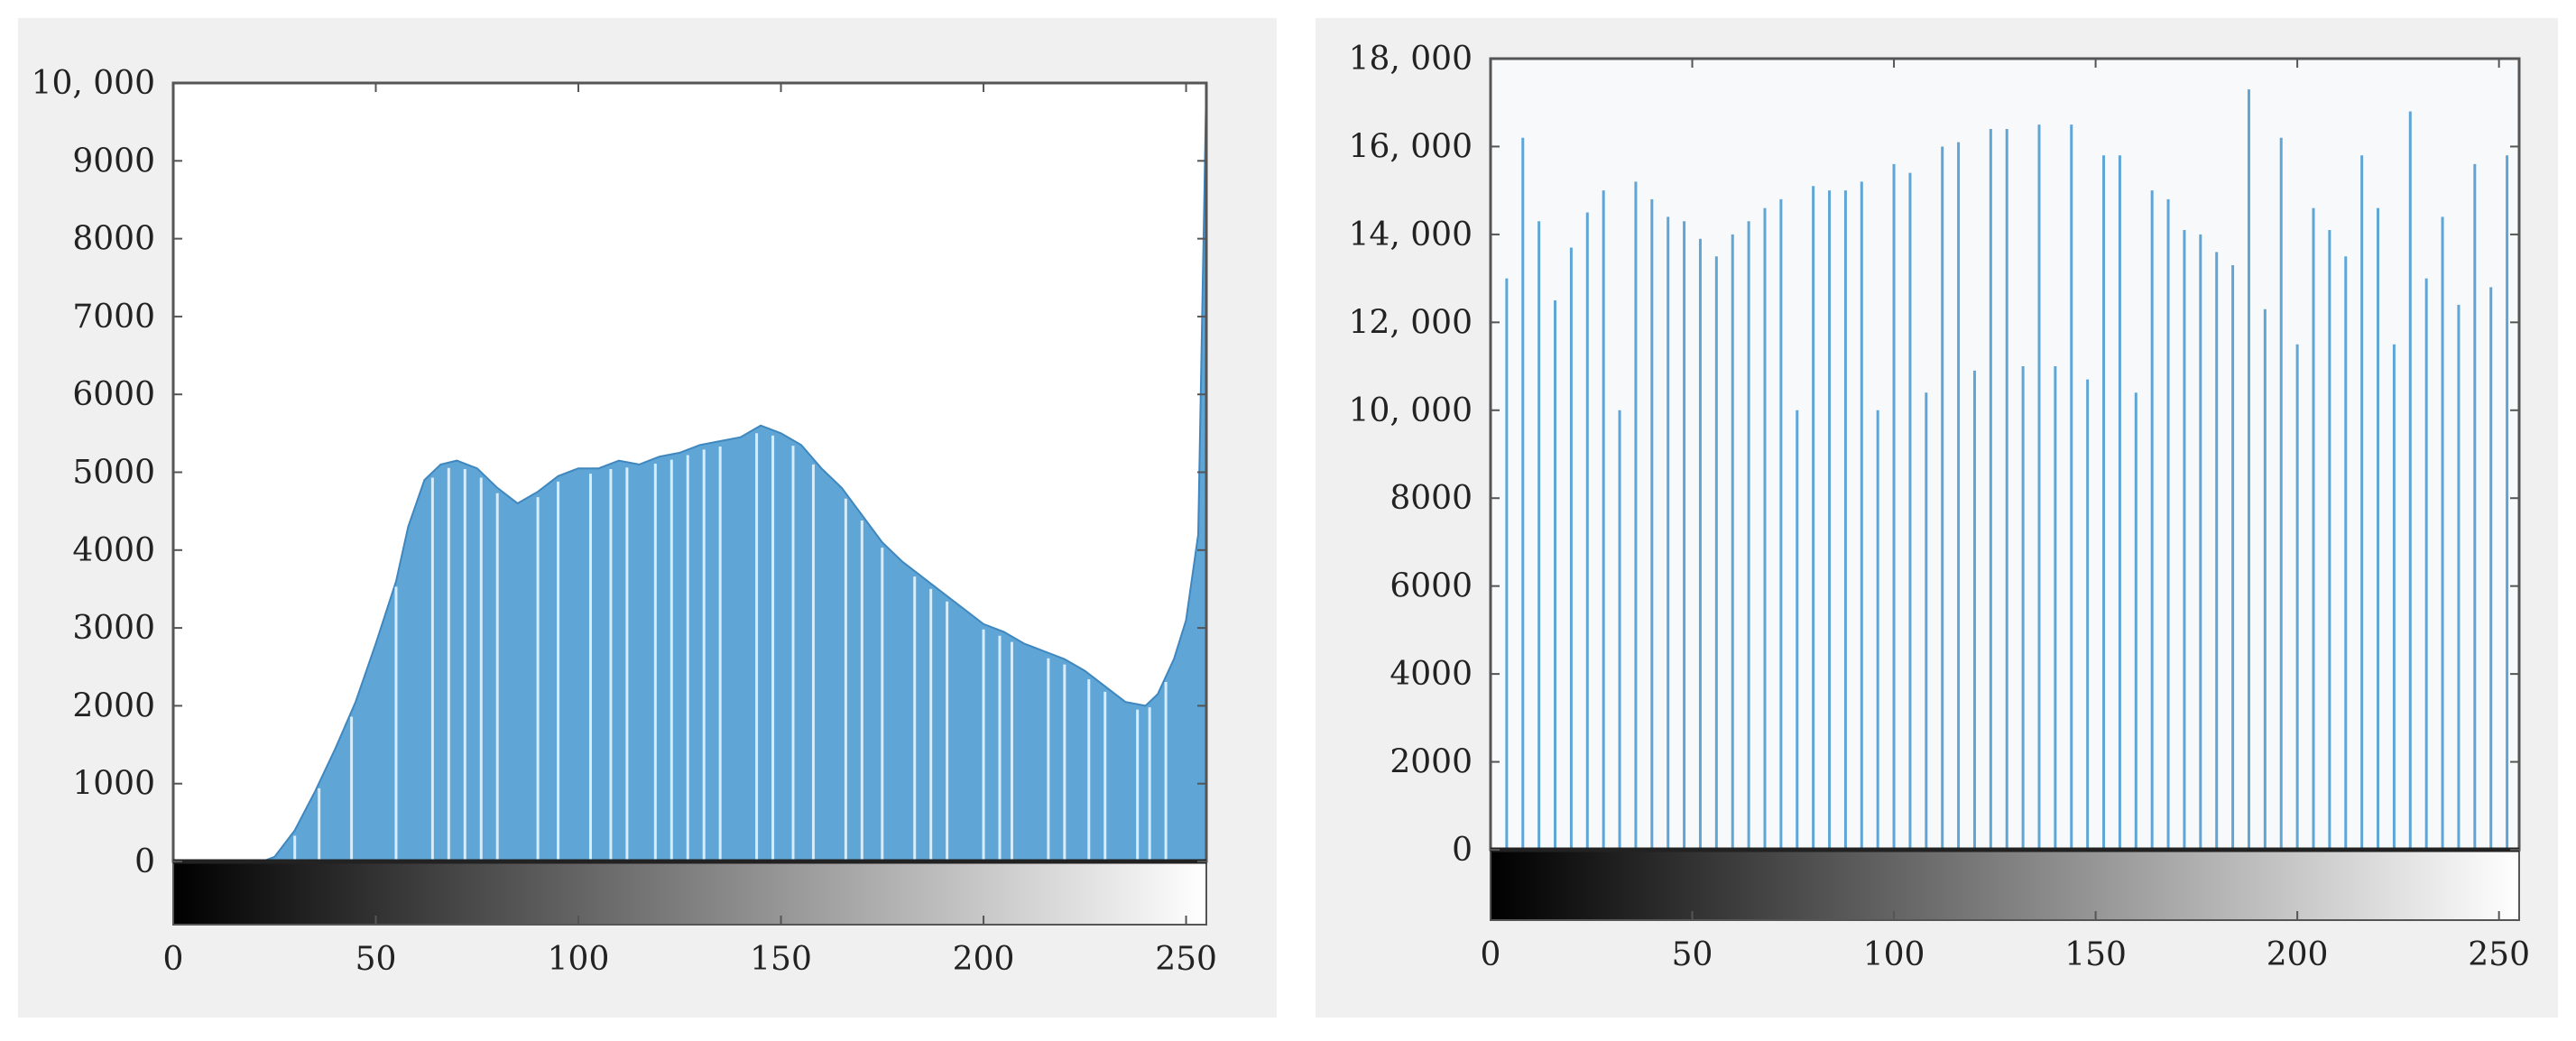  What do you see at coordinates (113, 161) in the screenshot?
I see `y-tick-label: 9000` at bounding box center [113, 161].